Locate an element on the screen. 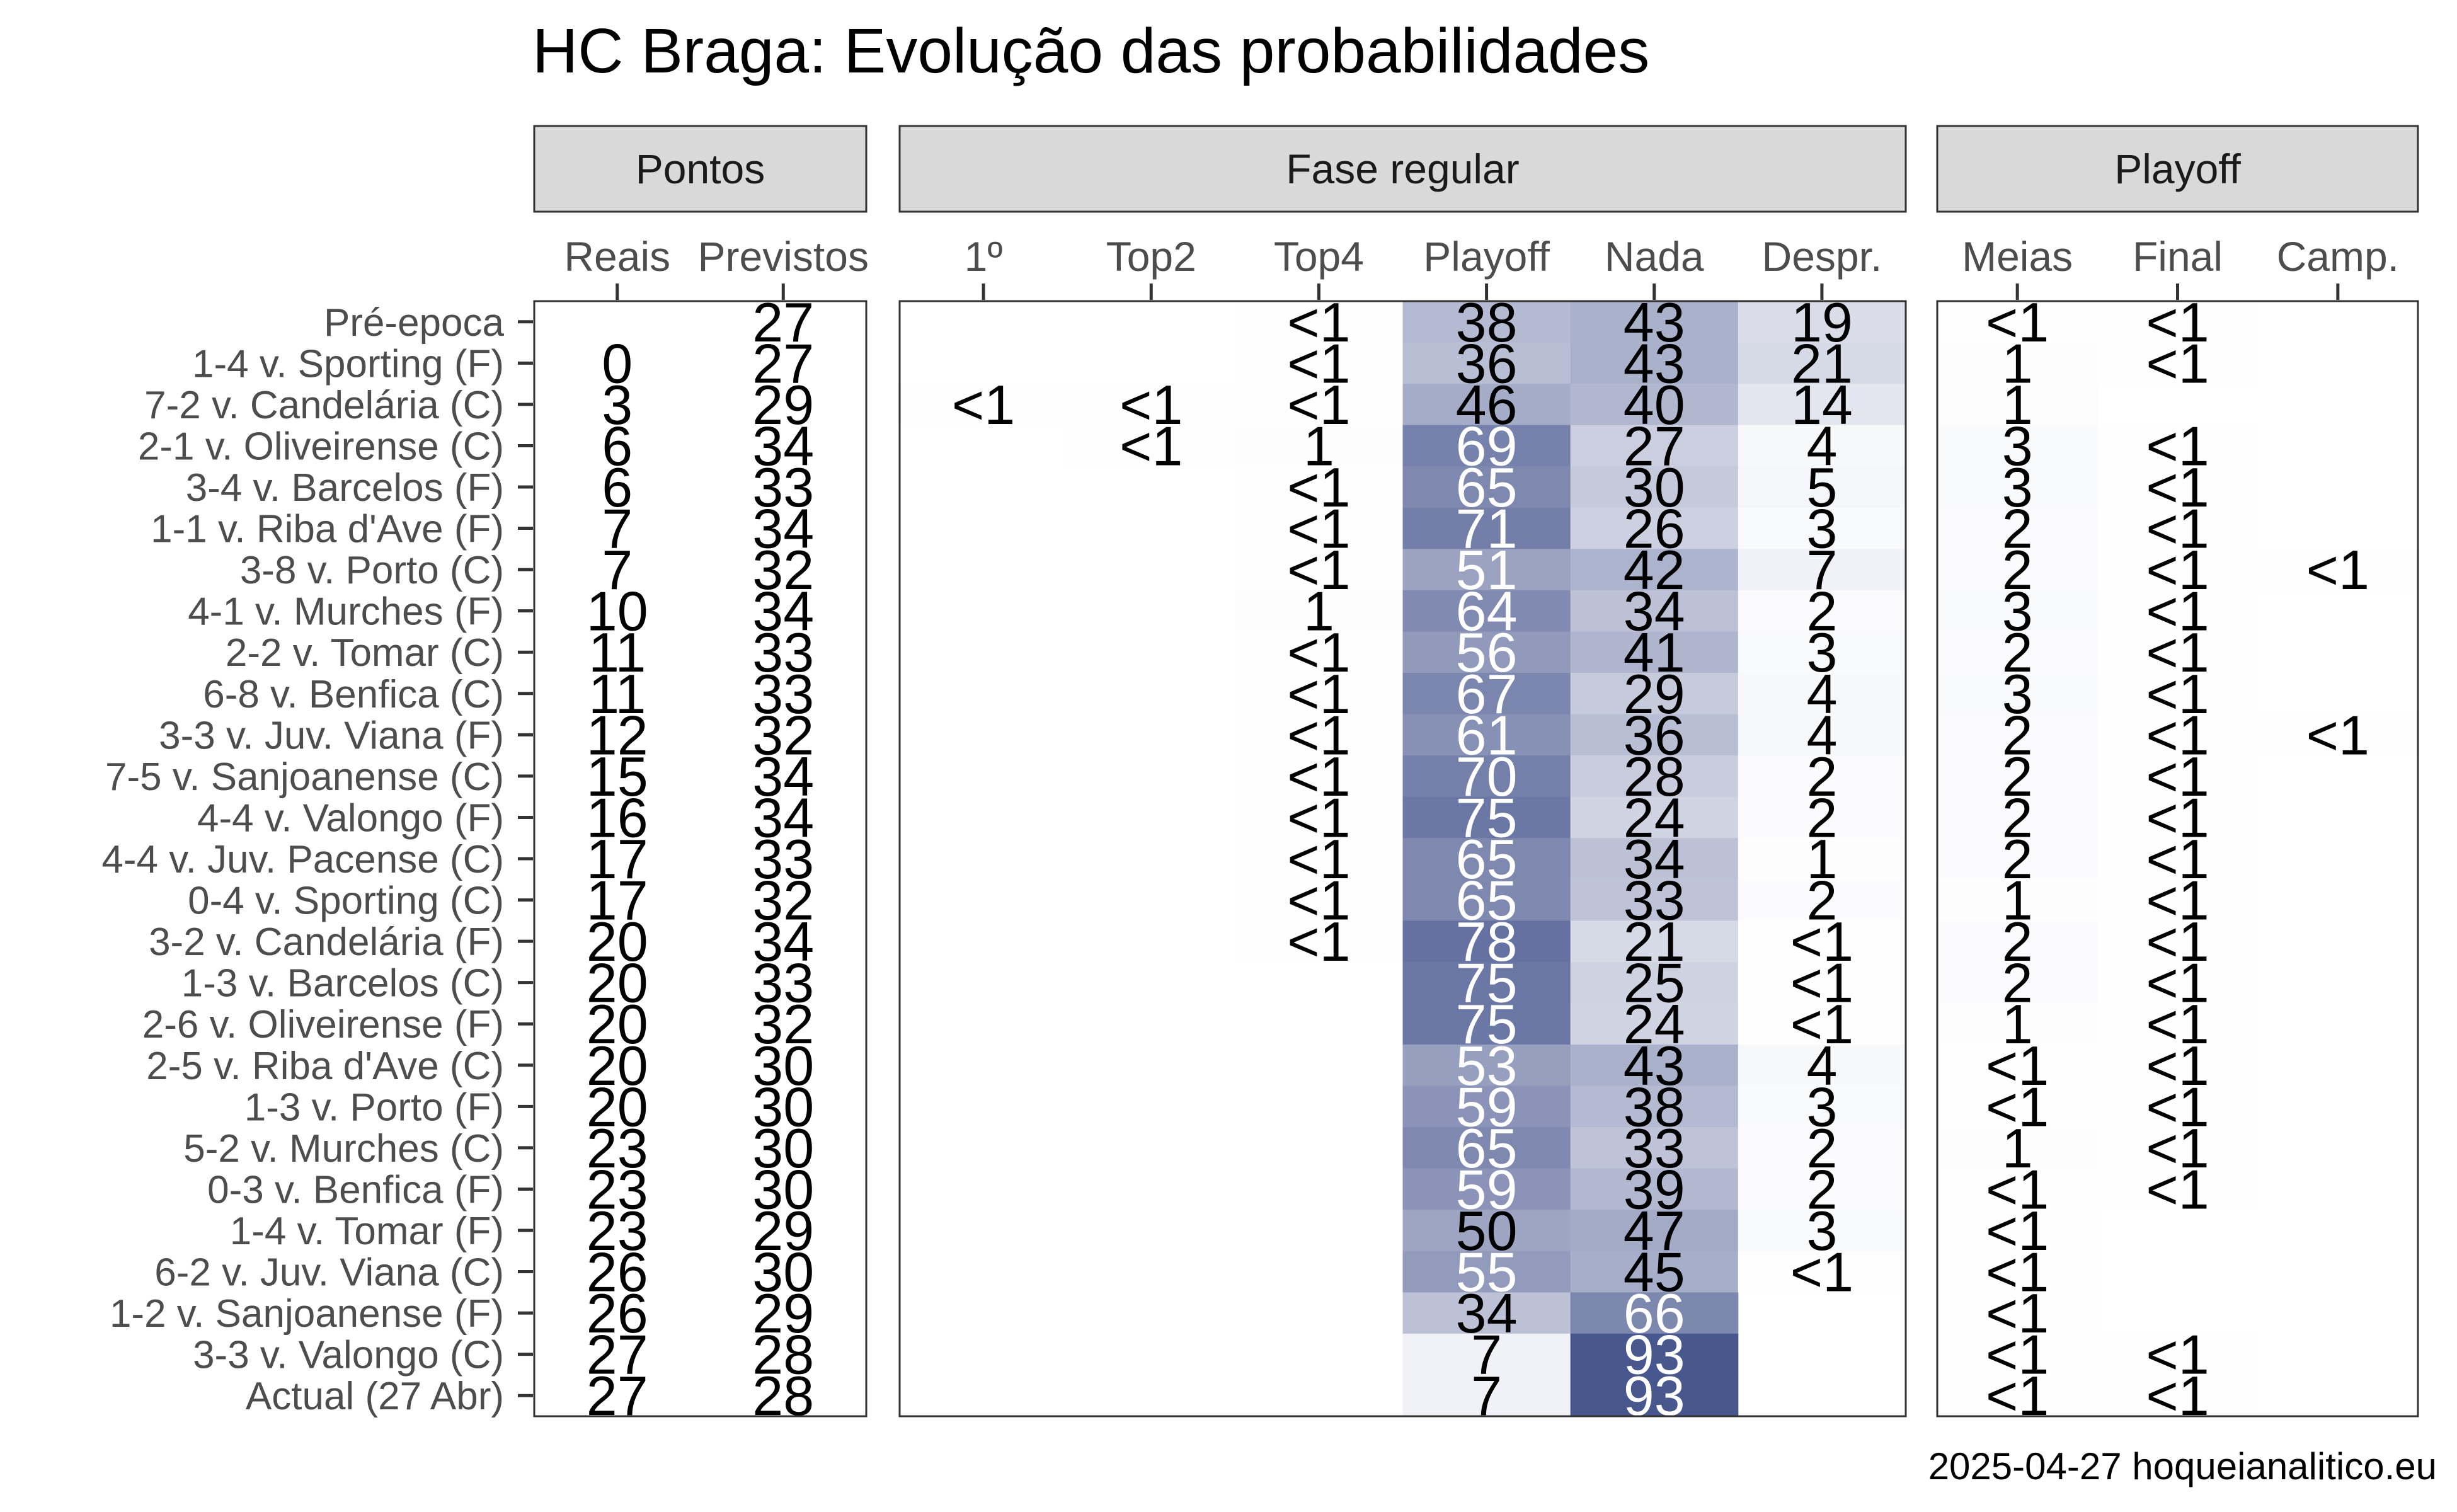  panel-frame-playoff is located at coordinates (2177, 859).